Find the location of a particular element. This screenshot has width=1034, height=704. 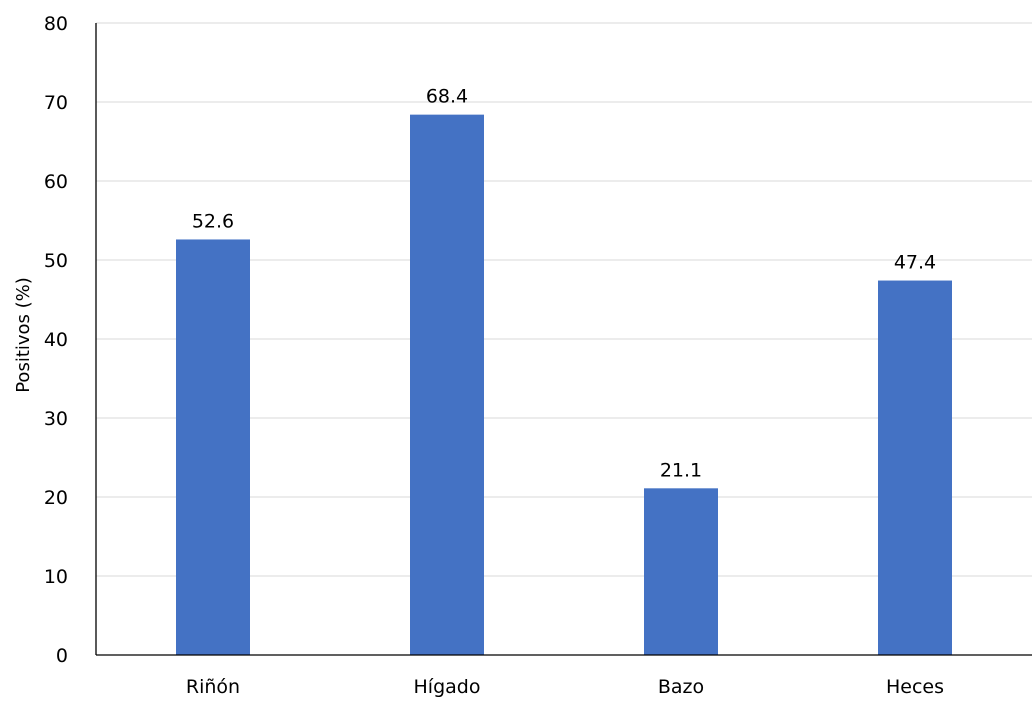

y-axis-title: Positivos (%) is located at coordinates (23, 335).